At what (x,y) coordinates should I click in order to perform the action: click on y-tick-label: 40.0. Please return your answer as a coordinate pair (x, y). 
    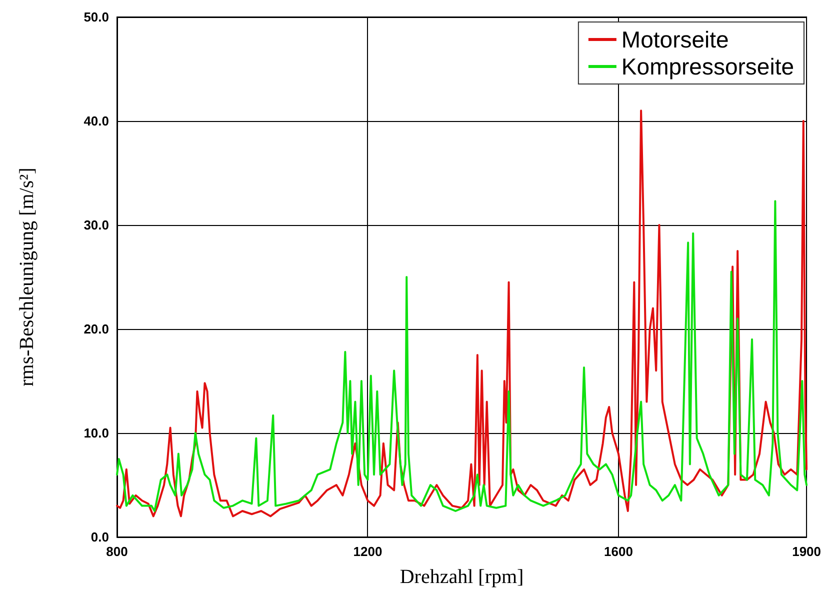
    Looking at the image, I should click on (96, 121).